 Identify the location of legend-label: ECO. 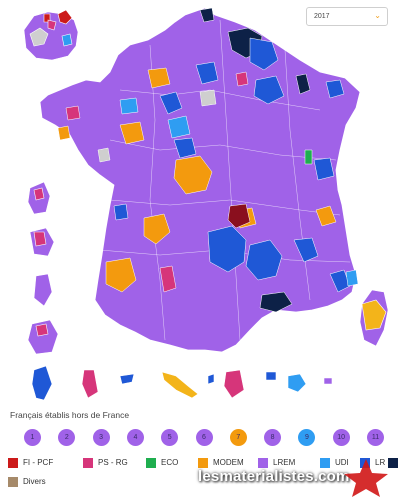
(170, 462).